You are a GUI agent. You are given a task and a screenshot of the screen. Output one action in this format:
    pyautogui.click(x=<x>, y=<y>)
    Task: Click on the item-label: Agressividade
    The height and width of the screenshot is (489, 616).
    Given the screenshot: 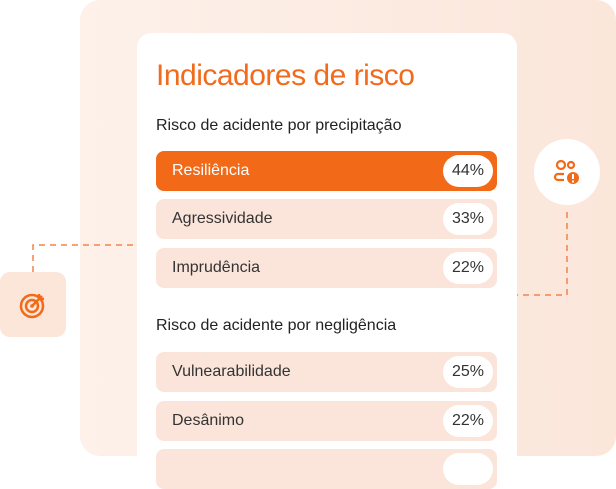 What is the action you would take?
    pyautogui.click(x=222, y=218)
    